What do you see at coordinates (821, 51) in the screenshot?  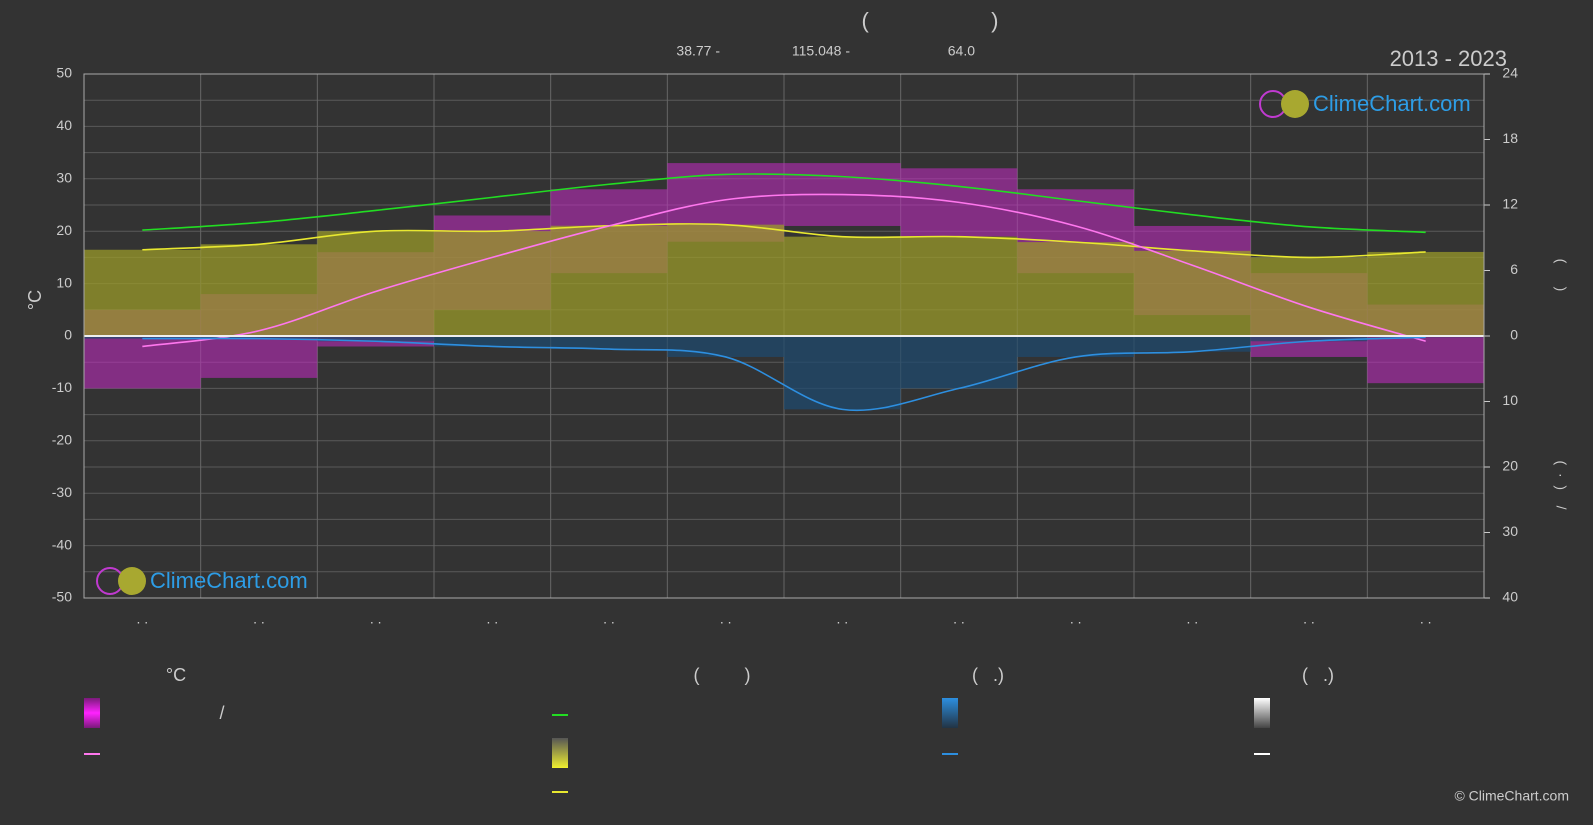 I see `longitude: 115.048 -` at bounding box center [821, 51].